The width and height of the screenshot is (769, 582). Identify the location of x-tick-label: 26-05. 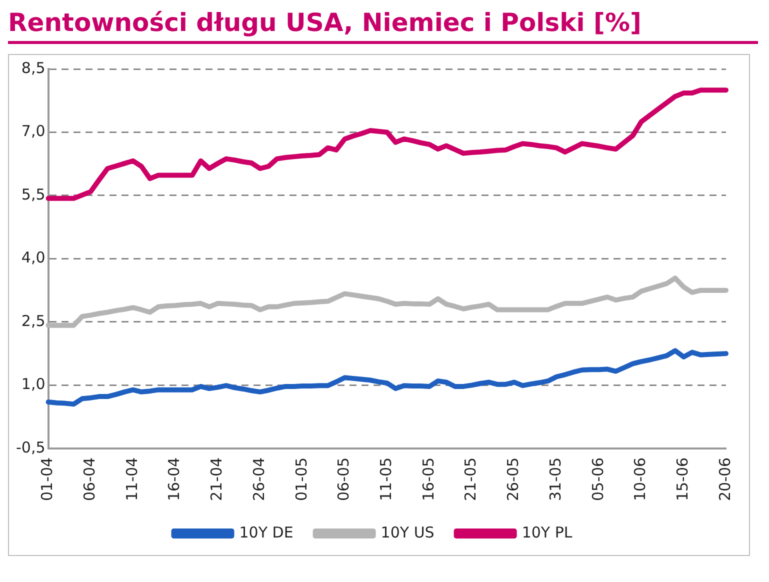
(513, 479).